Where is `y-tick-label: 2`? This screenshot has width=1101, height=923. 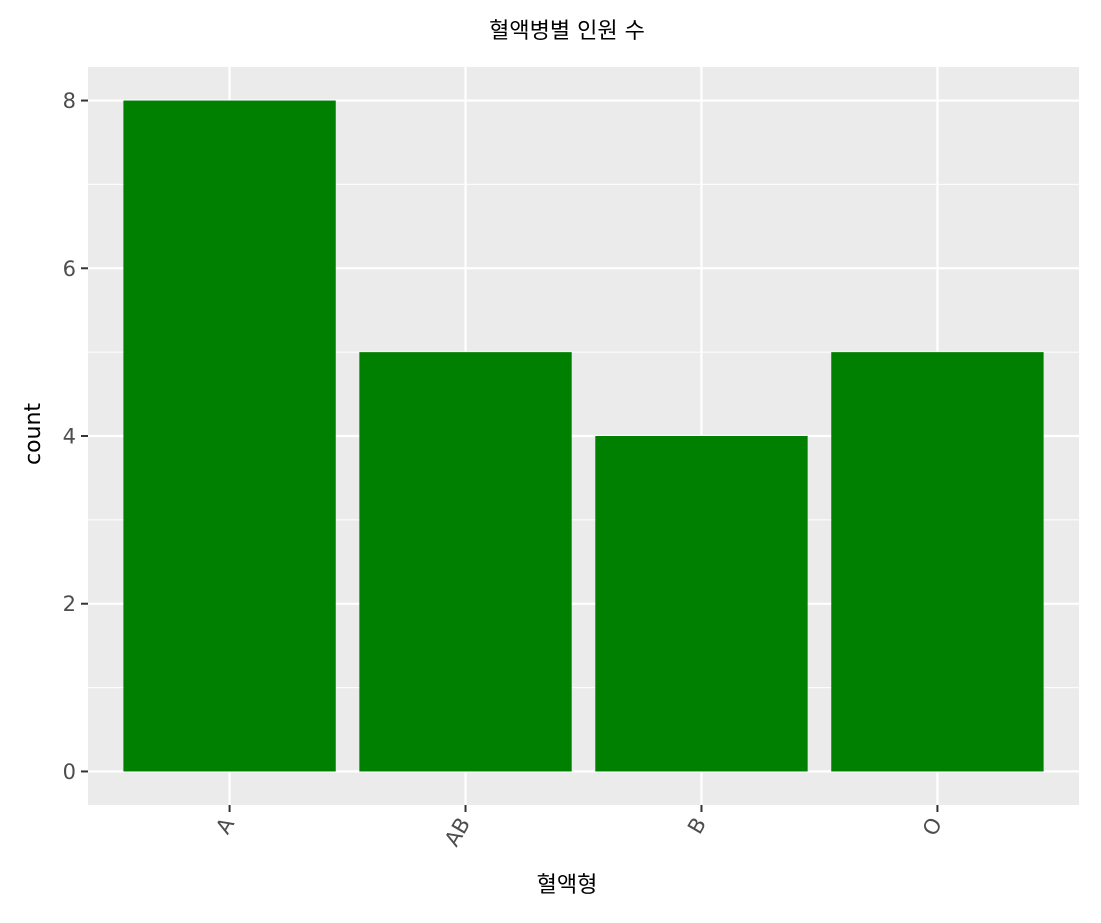
y-tick-label: 2 is located at coordinates (69, 604).